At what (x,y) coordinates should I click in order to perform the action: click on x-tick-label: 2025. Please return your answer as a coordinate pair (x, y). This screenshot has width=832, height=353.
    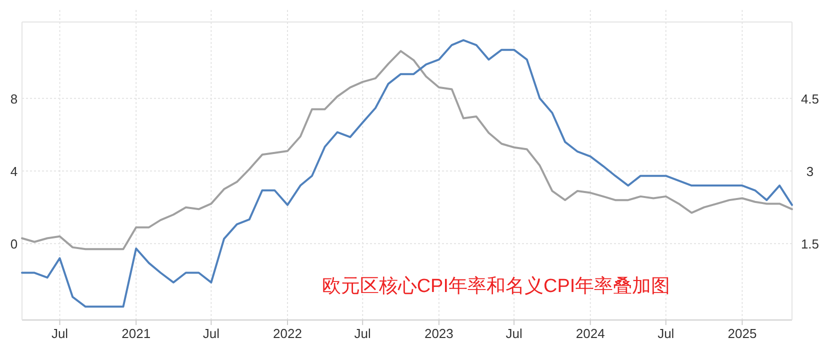
    Looking at the image, I should click on (742, 333).